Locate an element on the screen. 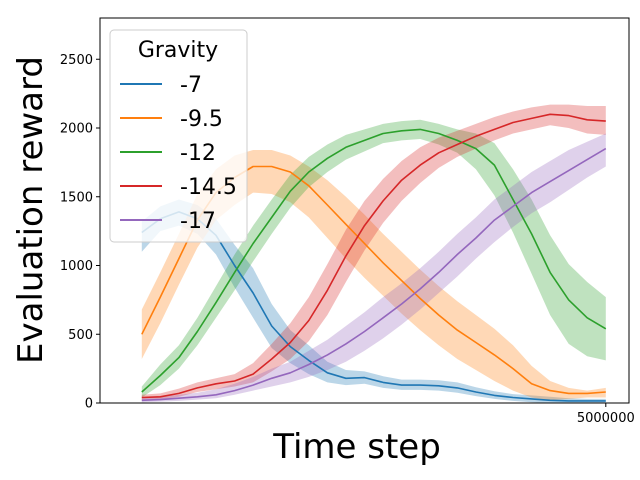 The image size is (640, 480). legend-label-2: -12 is located at coordinates (198, 153).